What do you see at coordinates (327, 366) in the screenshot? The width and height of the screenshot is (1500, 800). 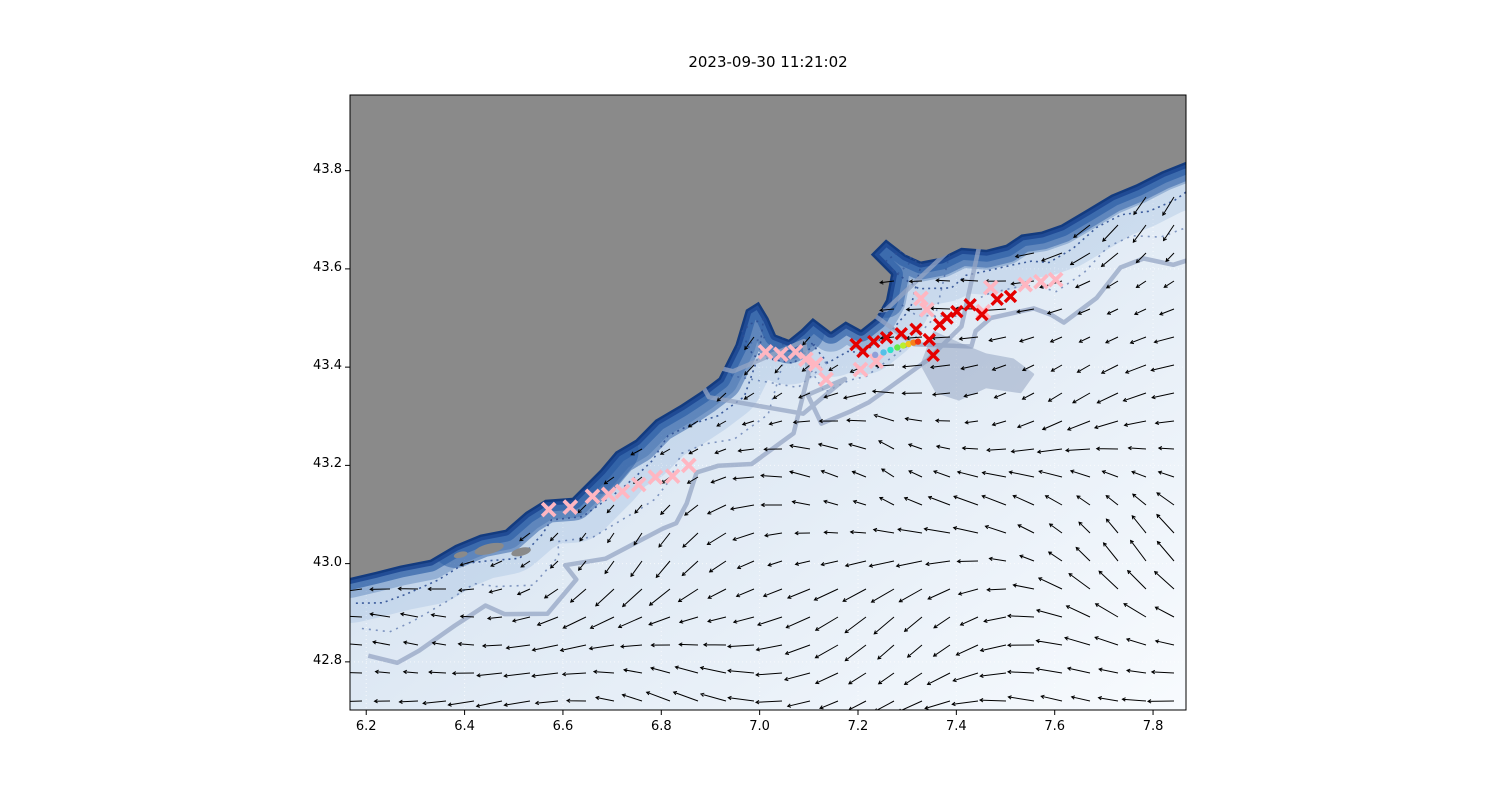 I see `y-tick-label: 43.4` at bounding box center [327, 366].